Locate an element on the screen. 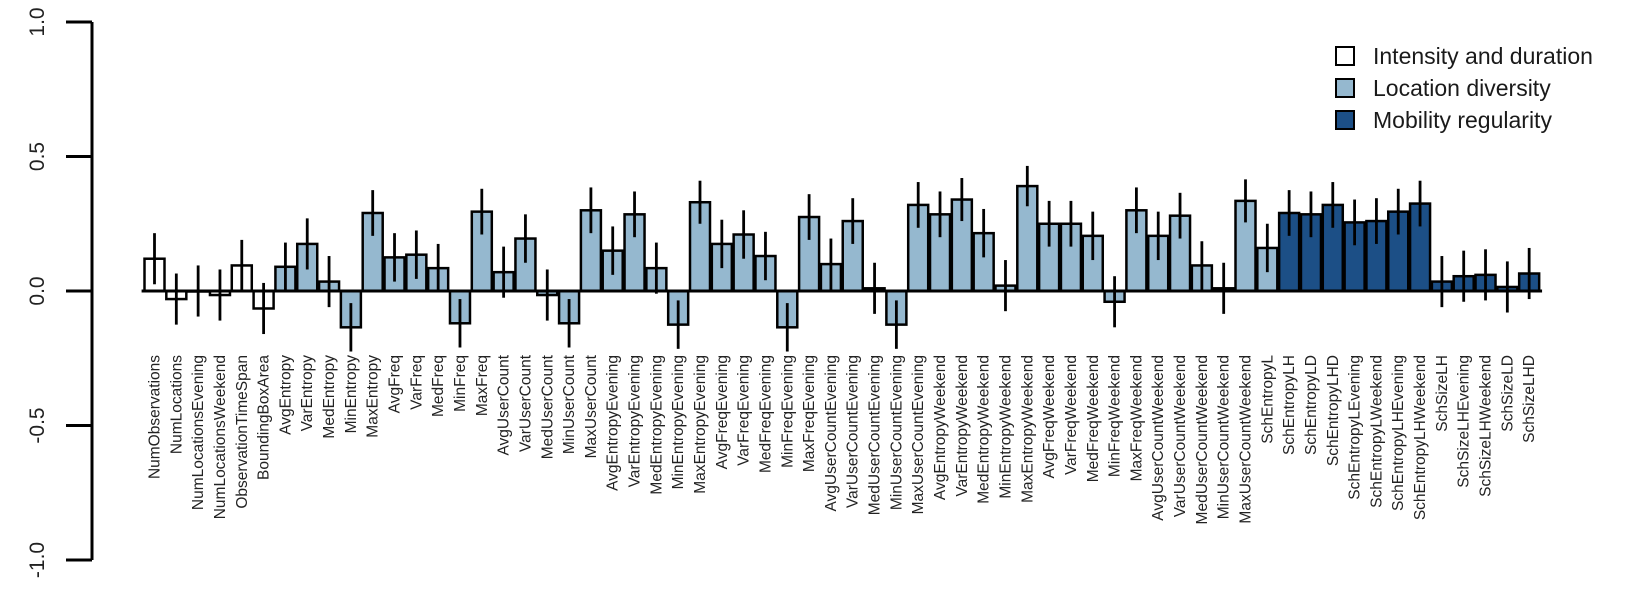 This screenshot has width=1649, height=608. x-tick-label: NumLocations is located at coordinates (176, 404).